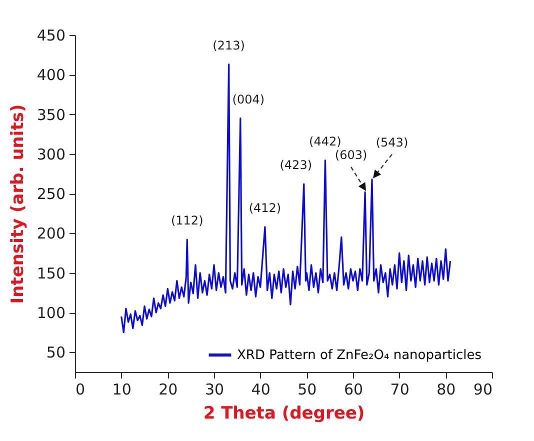  I want to click on x-tick-label: 20, so click(168, 389).